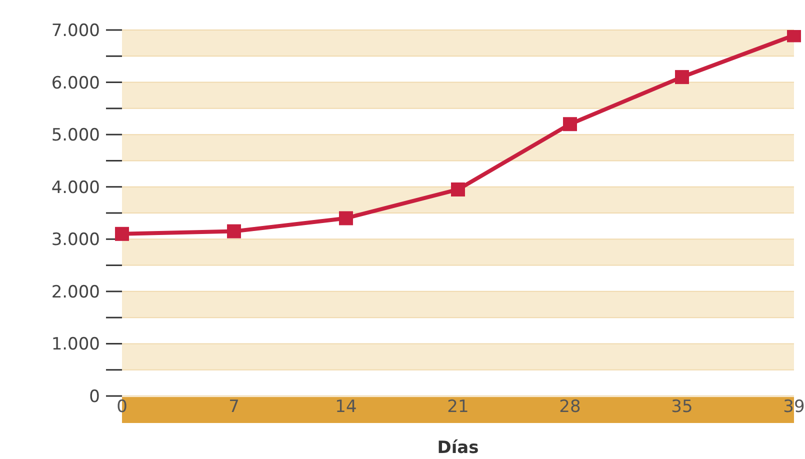 This screenshot has width=805, height=459. Describe the element at coordinates (570, 407) in the screenshot. I see `x-tick-label: 28` at that location.